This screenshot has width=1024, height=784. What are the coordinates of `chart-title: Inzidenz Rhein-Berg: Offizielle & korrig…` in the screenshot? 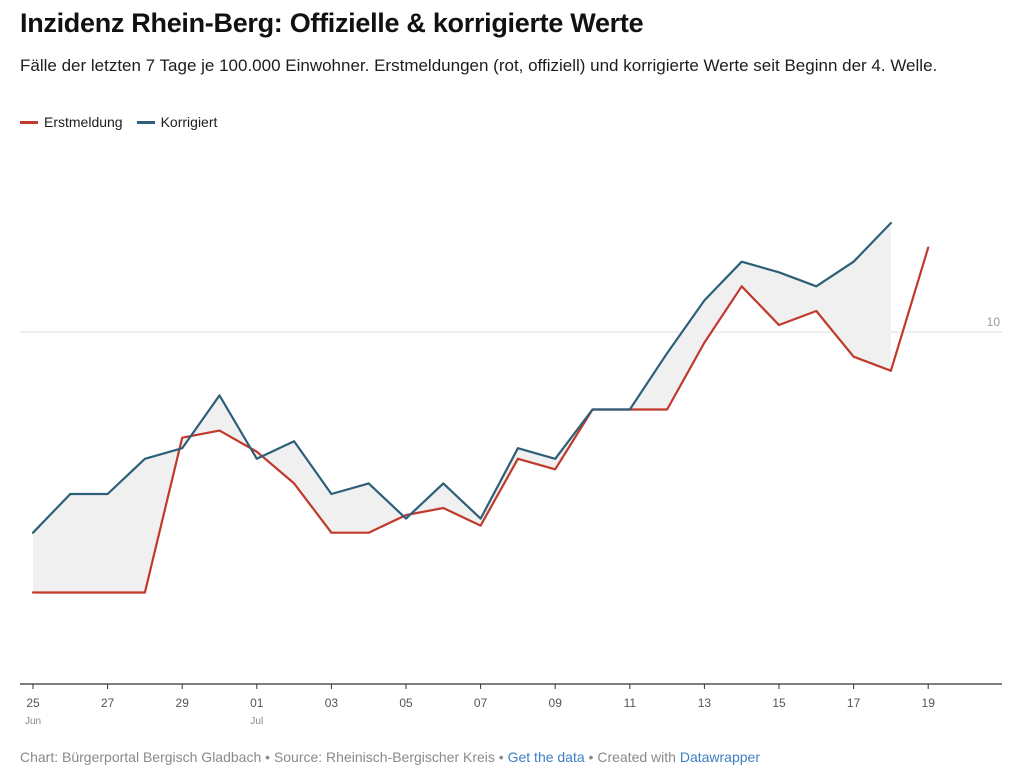 It's located at (332, 23).